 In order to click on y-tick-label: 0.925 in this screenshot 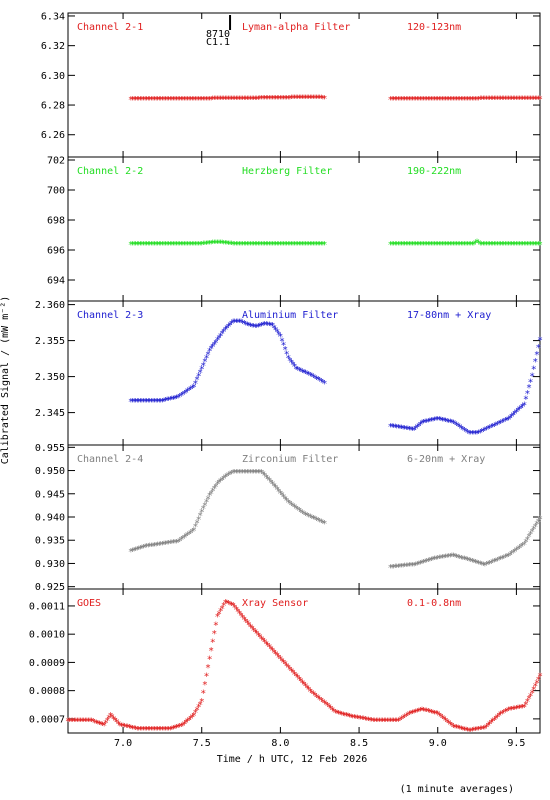, I will do `click(50, 587)`.